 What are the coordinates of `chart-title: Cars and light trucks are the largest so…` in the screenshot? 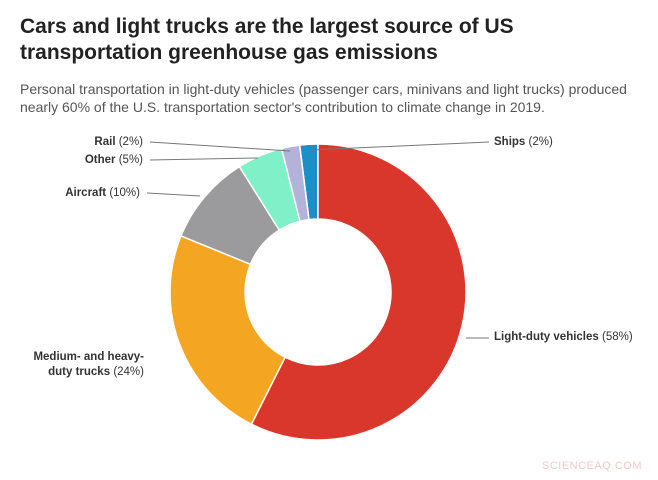 It's located at (267, 39).